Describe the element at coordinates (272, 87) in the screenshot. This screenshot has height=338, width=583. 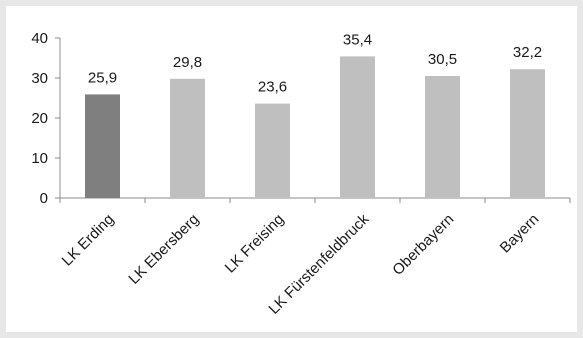
I see `data-label: 23,6` at that location.